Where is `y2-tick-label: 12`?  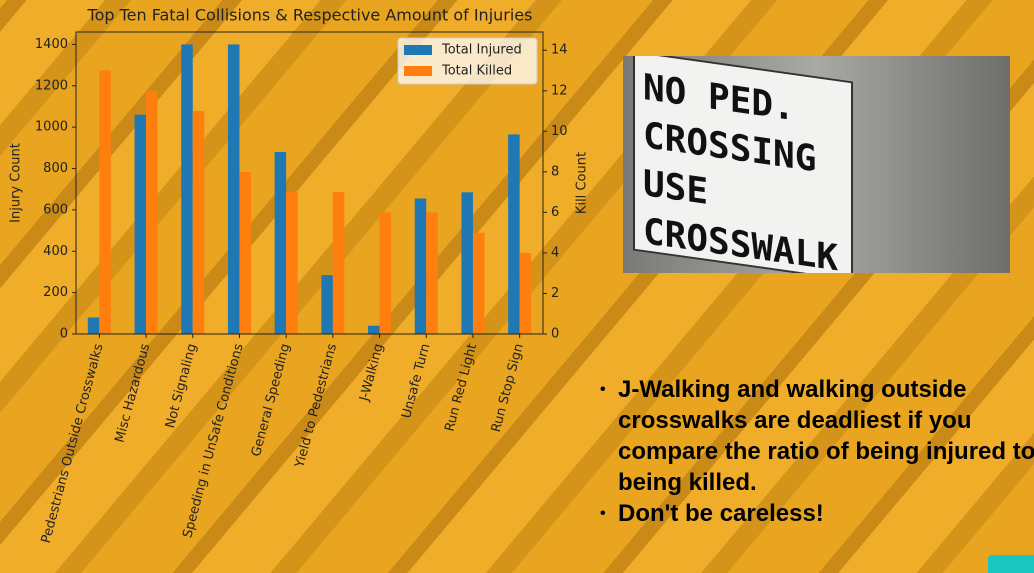 y2-tick-label: 12 is located at coordinates (559, 90).